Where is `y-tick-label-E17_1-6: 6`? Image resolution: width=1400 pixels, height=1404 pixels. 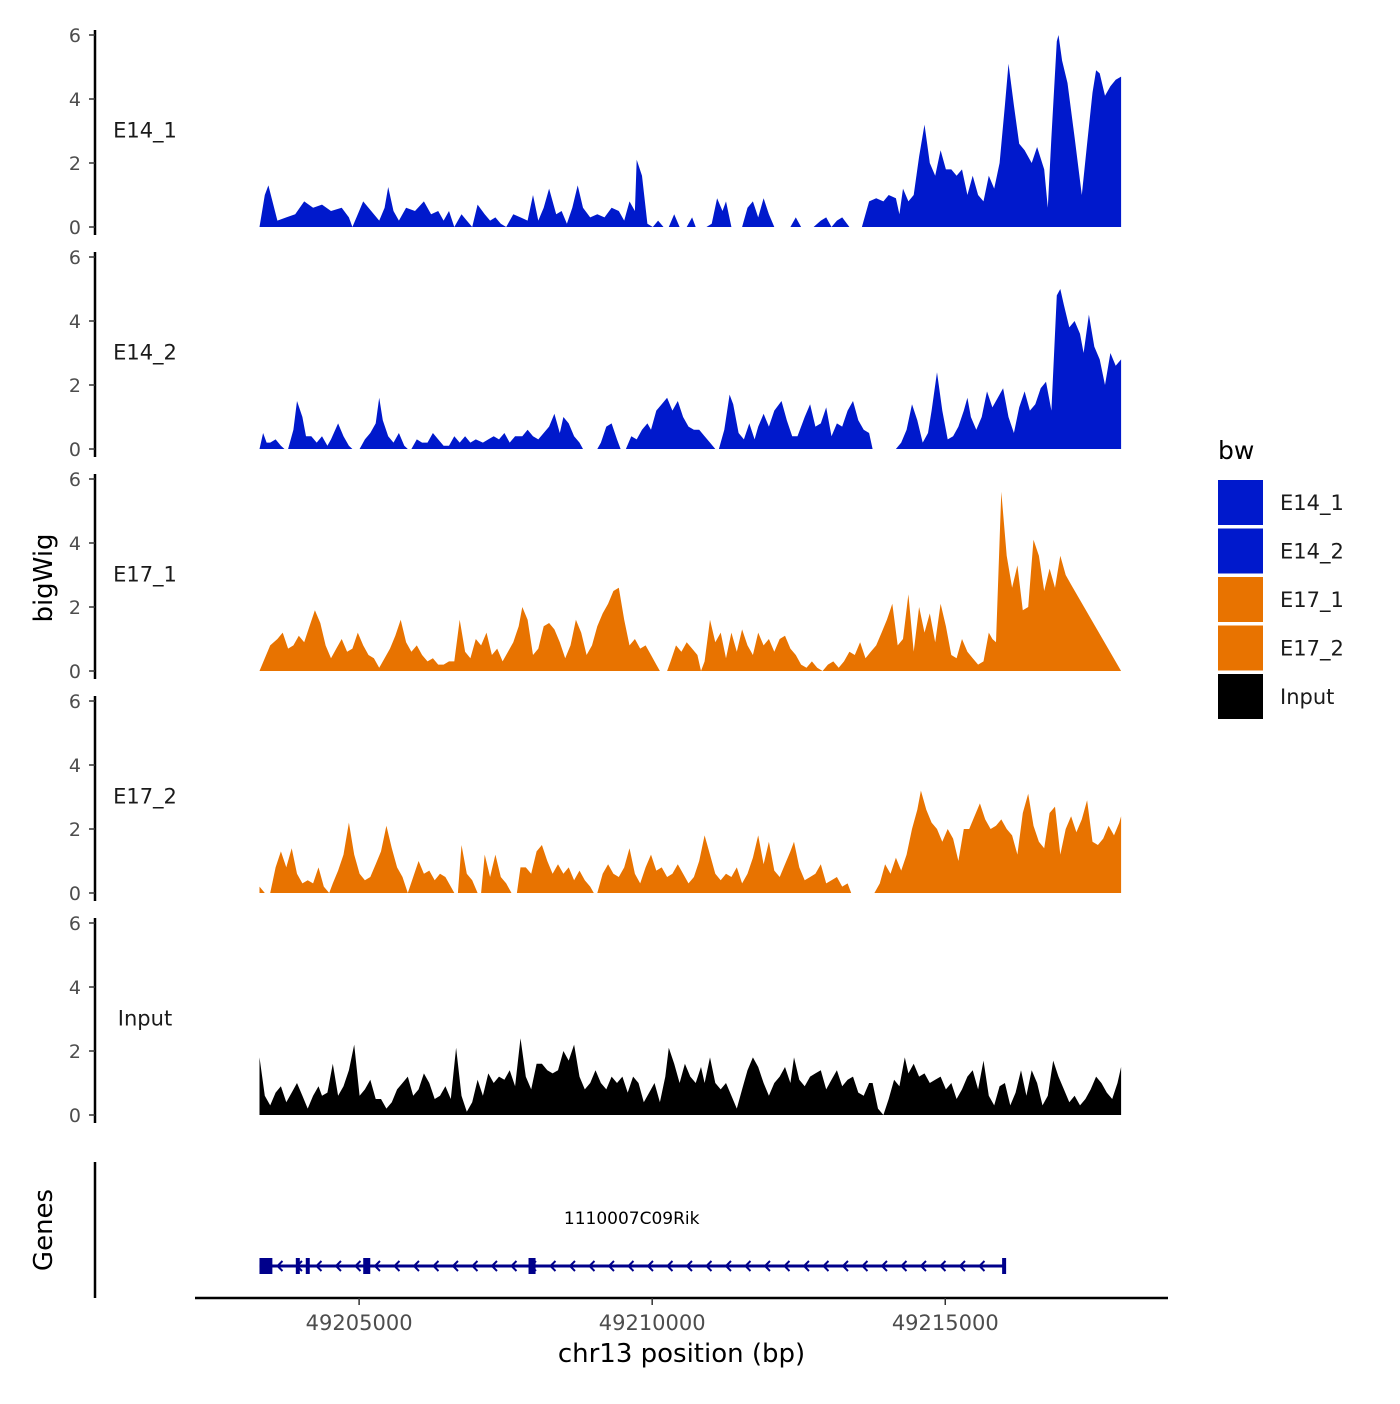
y-tick-label-E17_1-6: 6 is located at coordinates (75, 480).